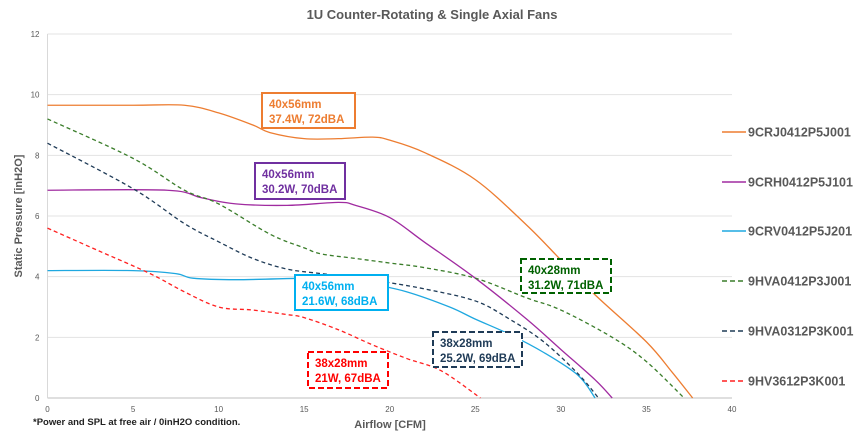  Describe the element at coordinates (348, 379) in the screenshot. I see `annotation-power-spl: 21W, 67dBA` at that location.